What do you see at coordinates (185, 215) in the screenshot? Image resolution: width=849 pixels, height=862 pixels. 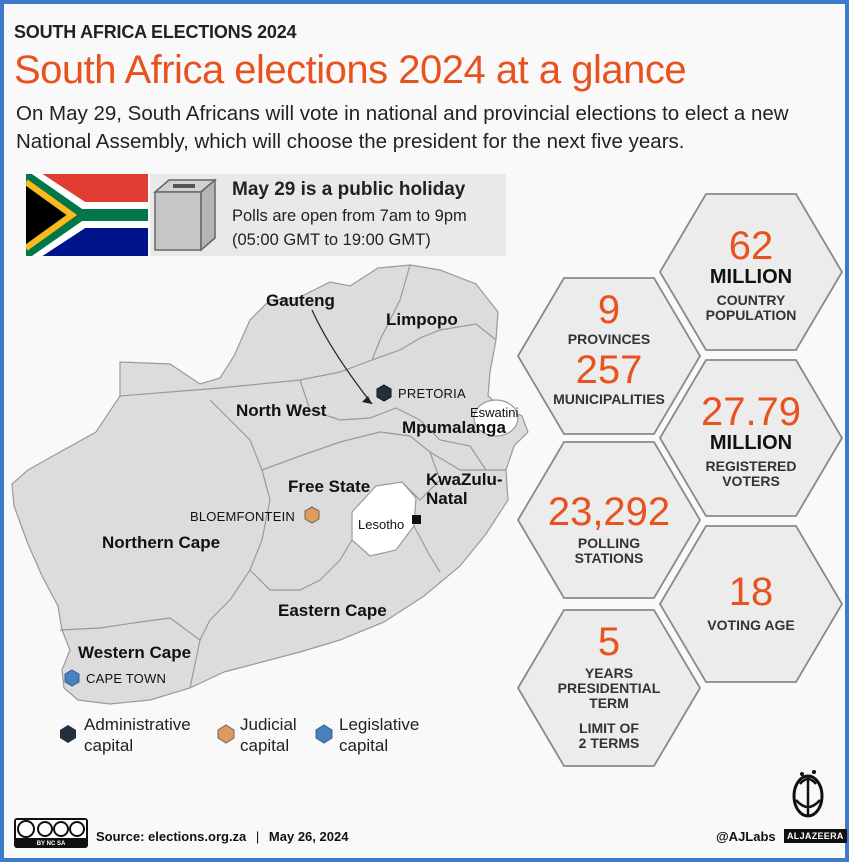 I see `ballot-box-icon` at bounding box center [185, 215].